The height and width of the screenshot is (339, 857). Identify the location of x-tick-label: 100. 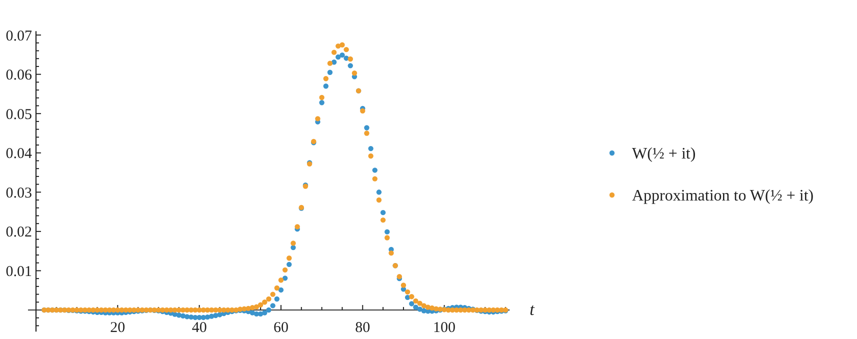
(444, 328).